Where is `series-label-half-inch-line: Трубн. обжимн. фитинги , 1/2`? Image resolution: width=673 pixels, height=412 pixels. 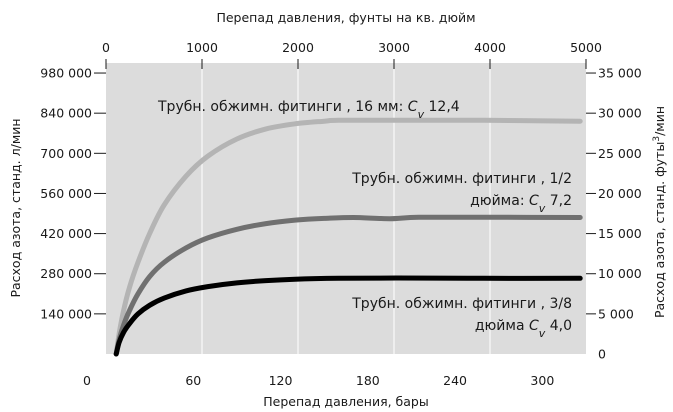 series-label-half-inch-line: Трубн. обжимн. фитинги , 1/2 is located at coordinates (461, 179).